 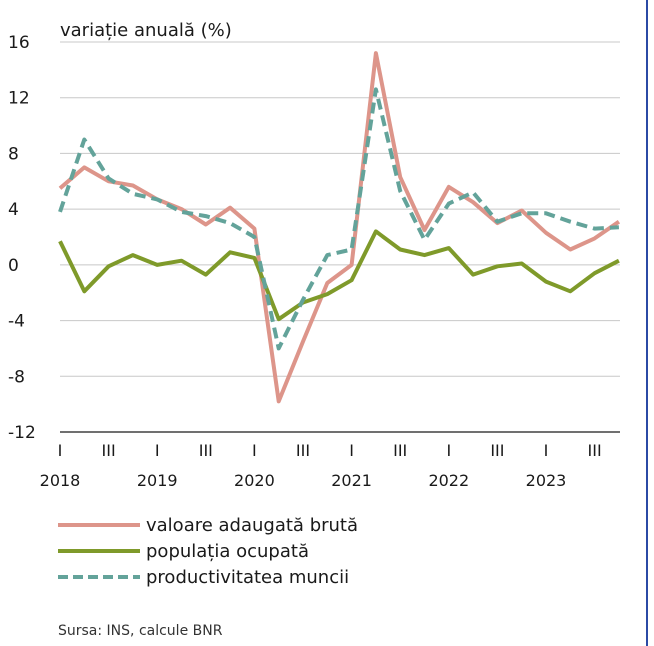 I want to click on y-tick-label: -12, so click(x=22, y=433).